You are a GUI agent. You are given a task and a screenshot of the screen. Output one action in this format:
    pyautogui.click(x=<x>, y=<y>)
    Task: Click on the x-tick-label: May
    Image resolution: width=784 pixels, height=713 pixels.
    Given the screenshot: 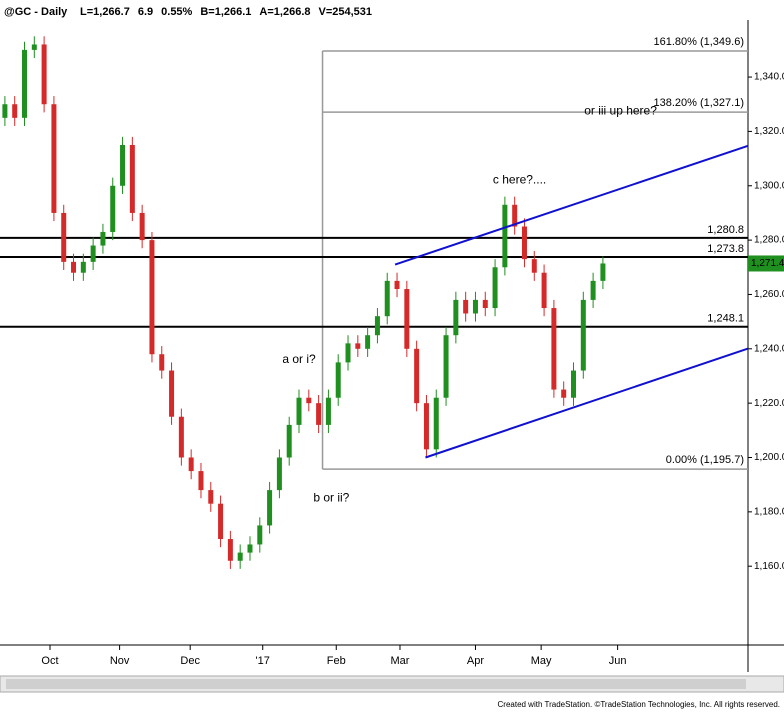 What is the action you would take?
    pyautogui.click(x=541, y=661)
    